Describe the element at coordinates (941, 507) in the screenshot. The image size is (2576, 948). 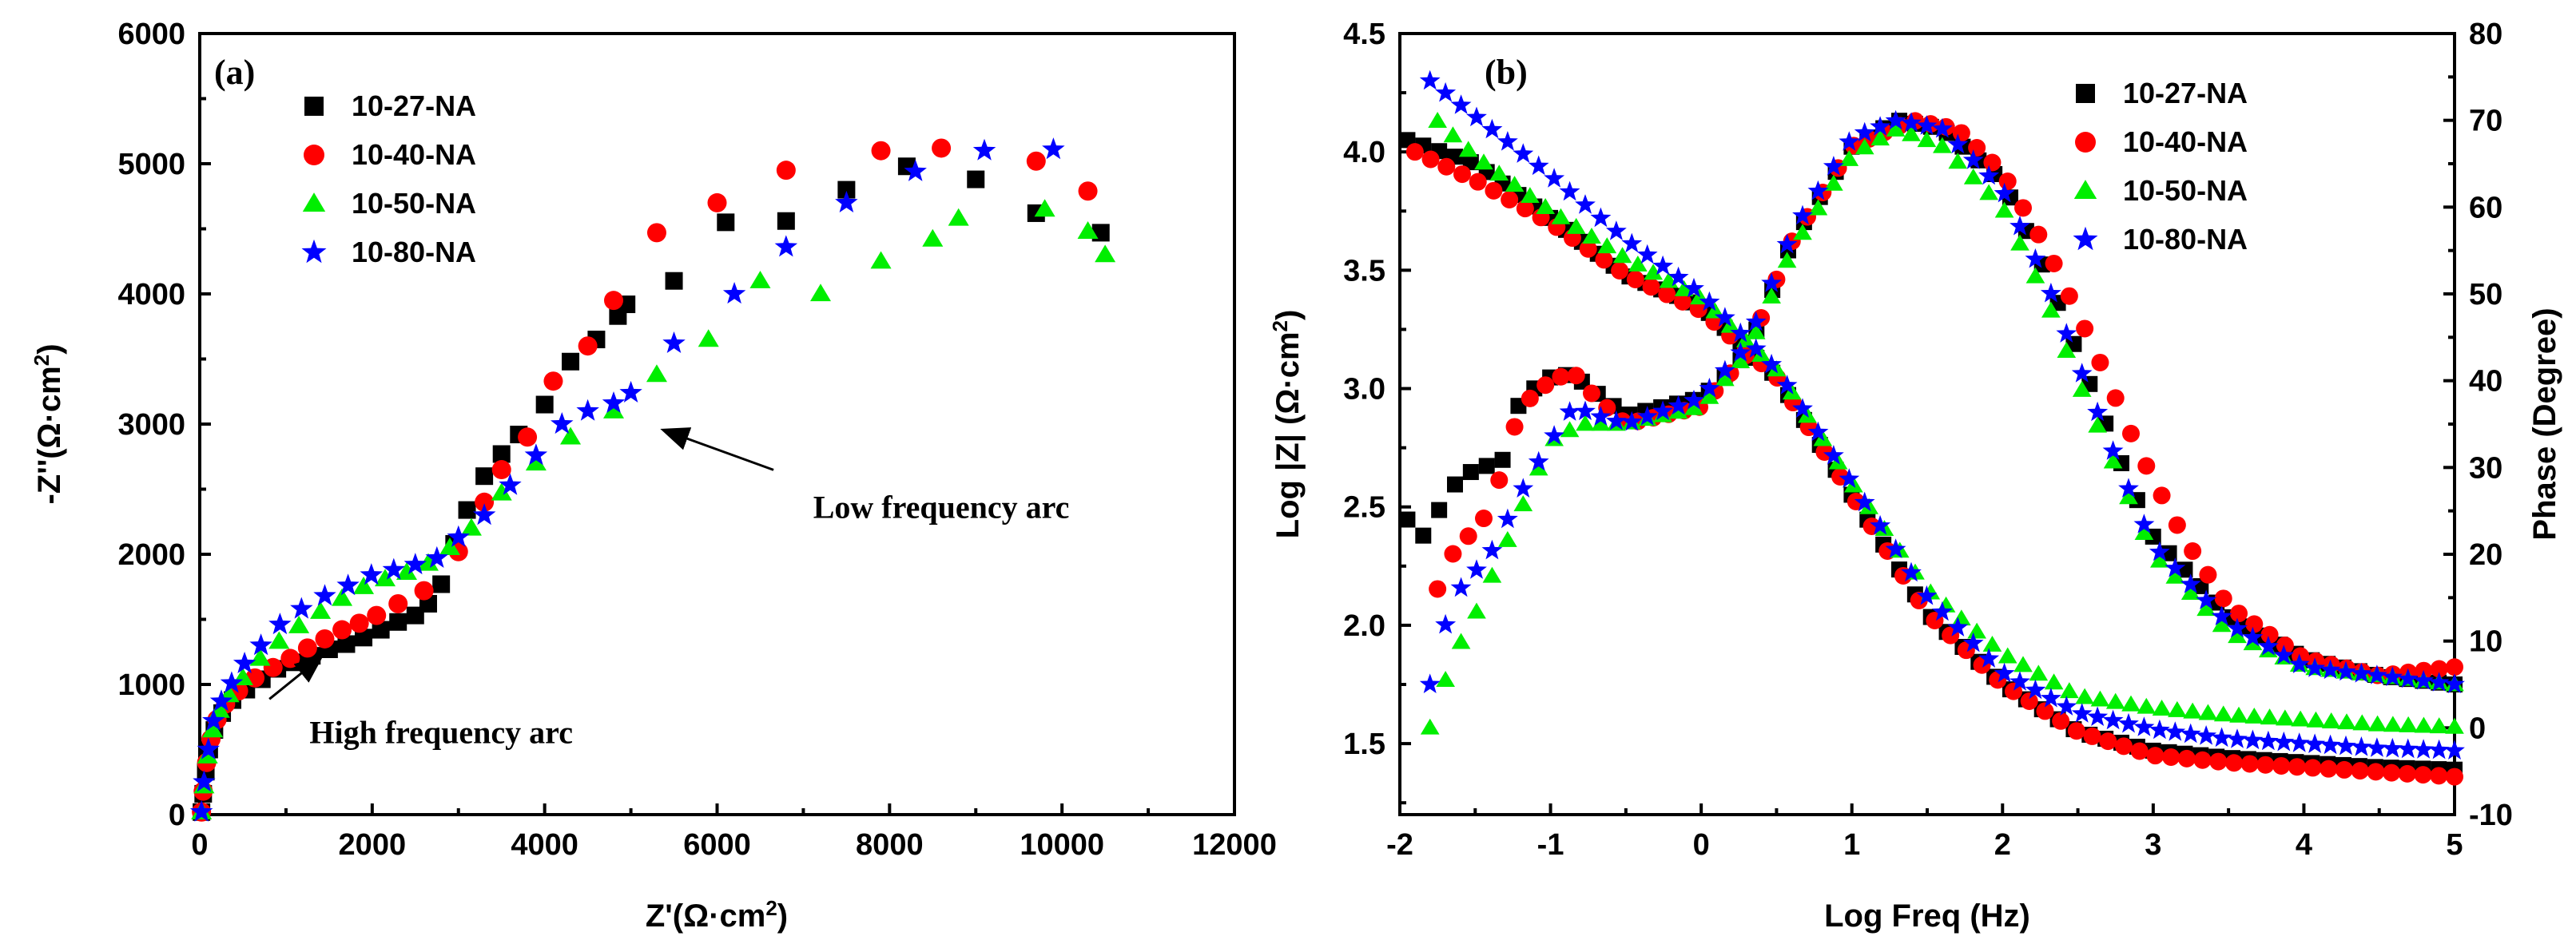
I see `annotation-text: Low frequency arc` at that location.